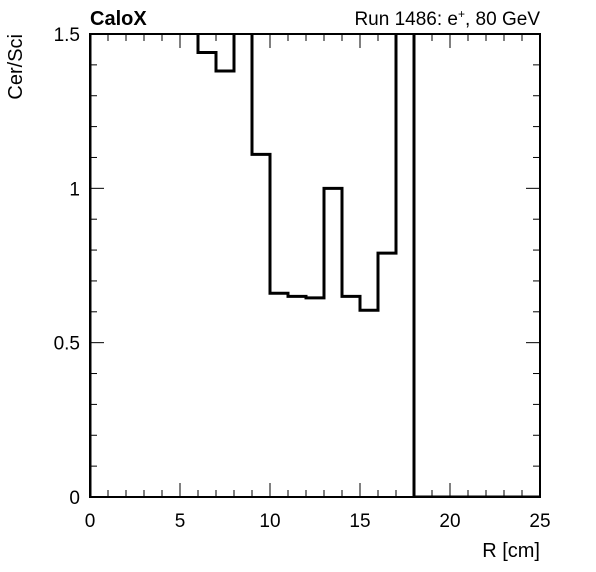 This screenshot has height=572, width=596. What do you see at coordinates (90, 521) in the screenshot?
I see `x-tick-label: 0` at bounding box center [90, 521].